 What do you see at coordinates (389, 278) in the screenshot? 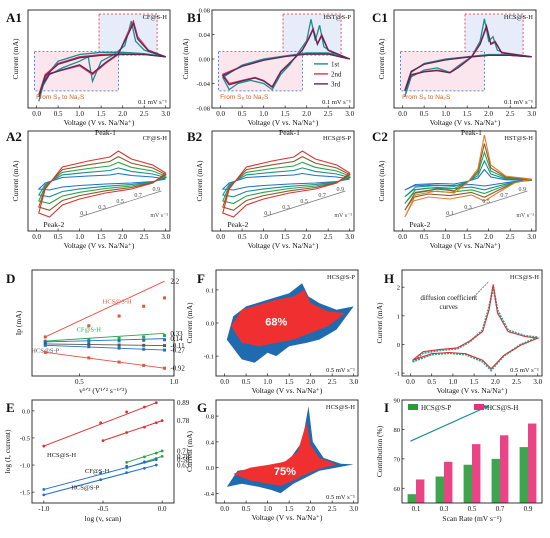
I see `panel-label-H: H` at bounding box center [389, 278].